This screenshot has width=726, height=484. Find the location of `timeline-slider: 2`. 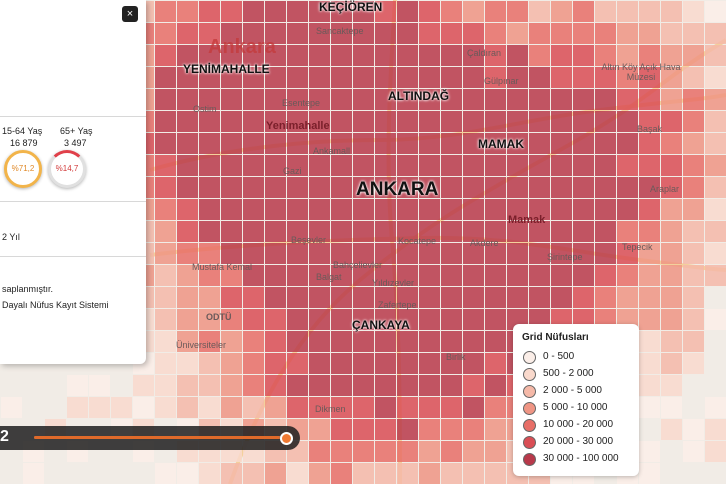

timeline-slider: 2 is located at coordinates (150, 438).